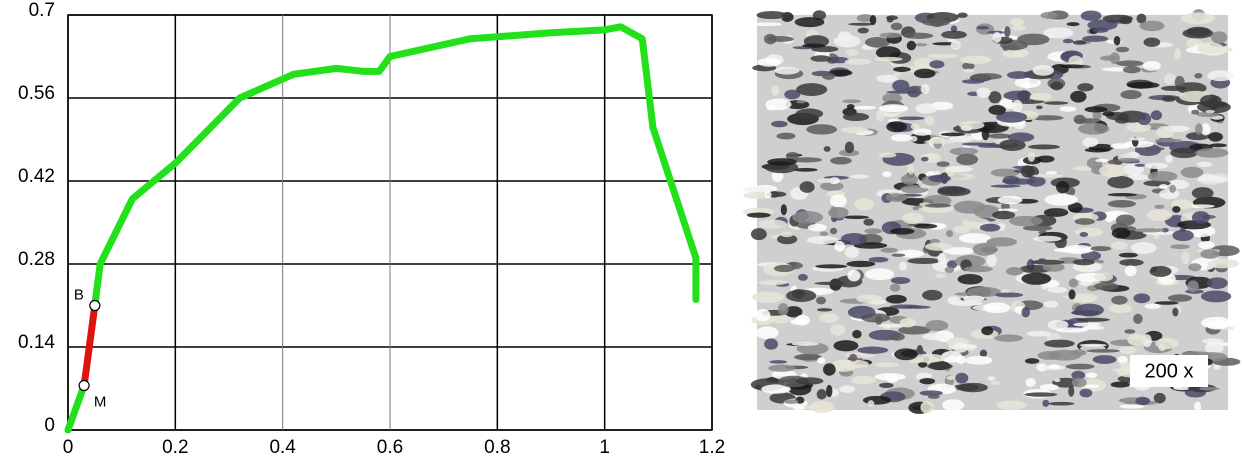  Describe the element at coordinates (497, 447) in the screenshot. I see `x-tick-label: 0.8` at that location.